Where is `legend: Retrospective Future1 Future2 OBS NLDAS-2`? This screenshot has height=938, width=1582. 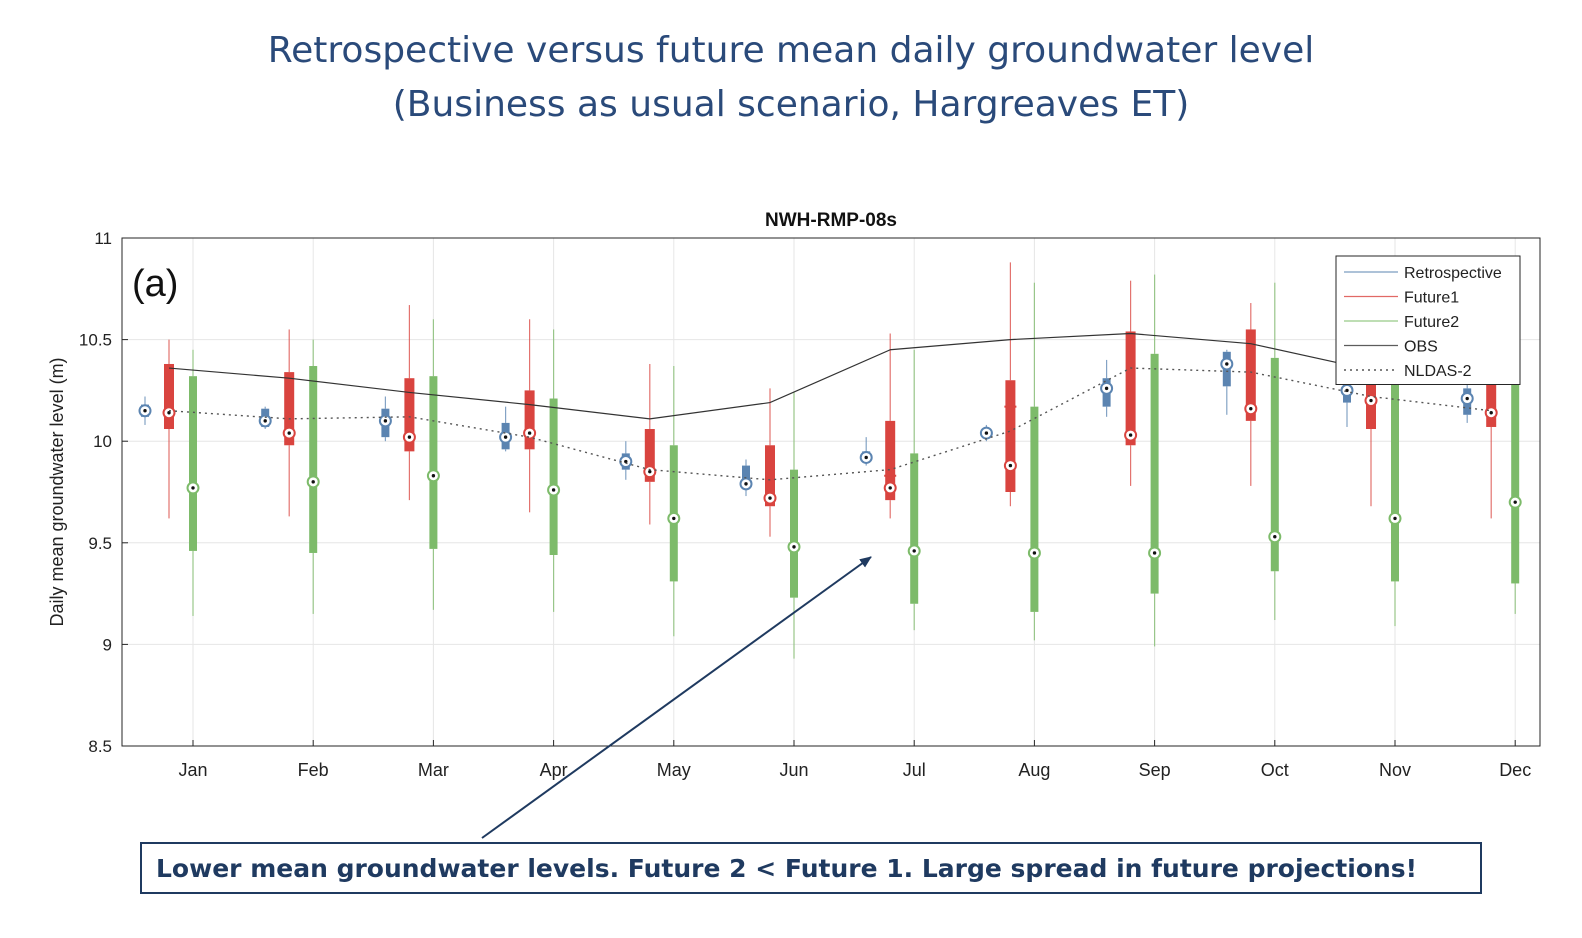
legend: Retrospective Future1 Future2 OBS NLDAS-2 is located at coordinates (1428, 320).